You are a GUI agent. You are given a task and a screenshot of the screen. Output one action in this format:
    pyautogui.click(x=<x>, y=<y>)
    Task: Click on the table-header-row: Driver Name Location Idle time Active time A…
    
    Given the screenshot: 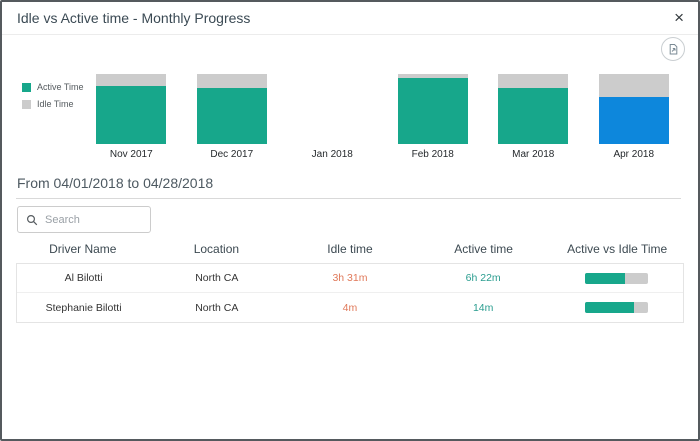 What is the action you would take?
    pyautogui.click(x=350, y=249)
    